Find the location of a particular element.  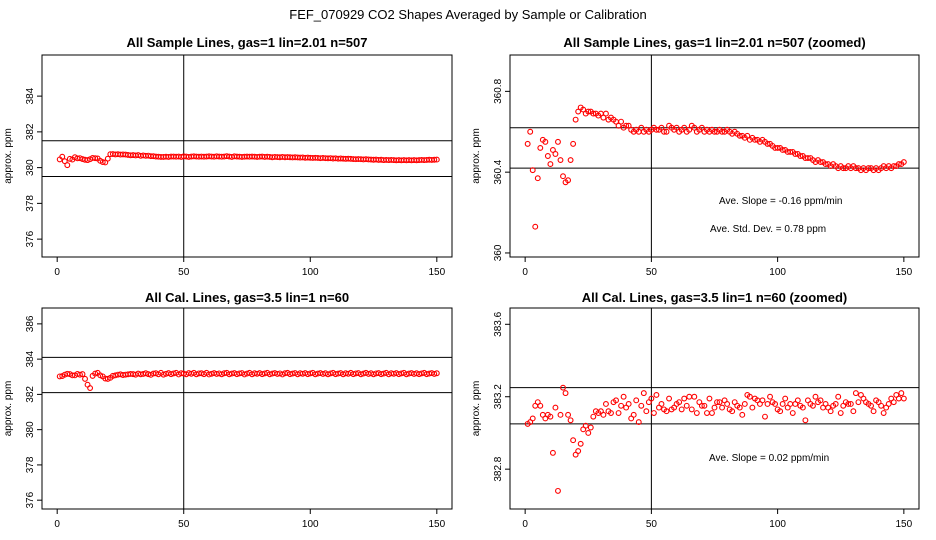

y-tick-label: 382 is located at coordinates (30, 394).